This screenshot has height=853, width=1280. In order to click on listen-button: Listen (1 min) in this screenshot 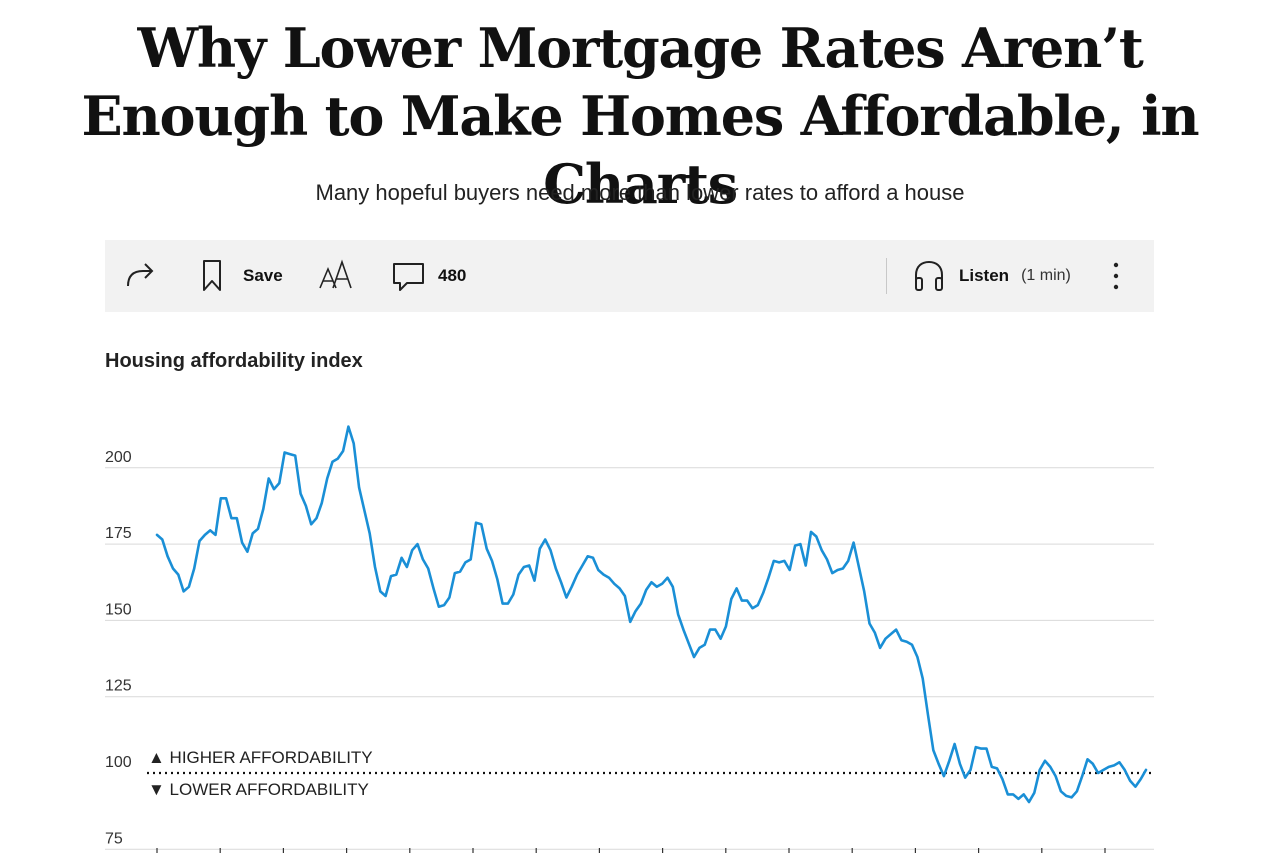, I will do `click(992, 276)`.